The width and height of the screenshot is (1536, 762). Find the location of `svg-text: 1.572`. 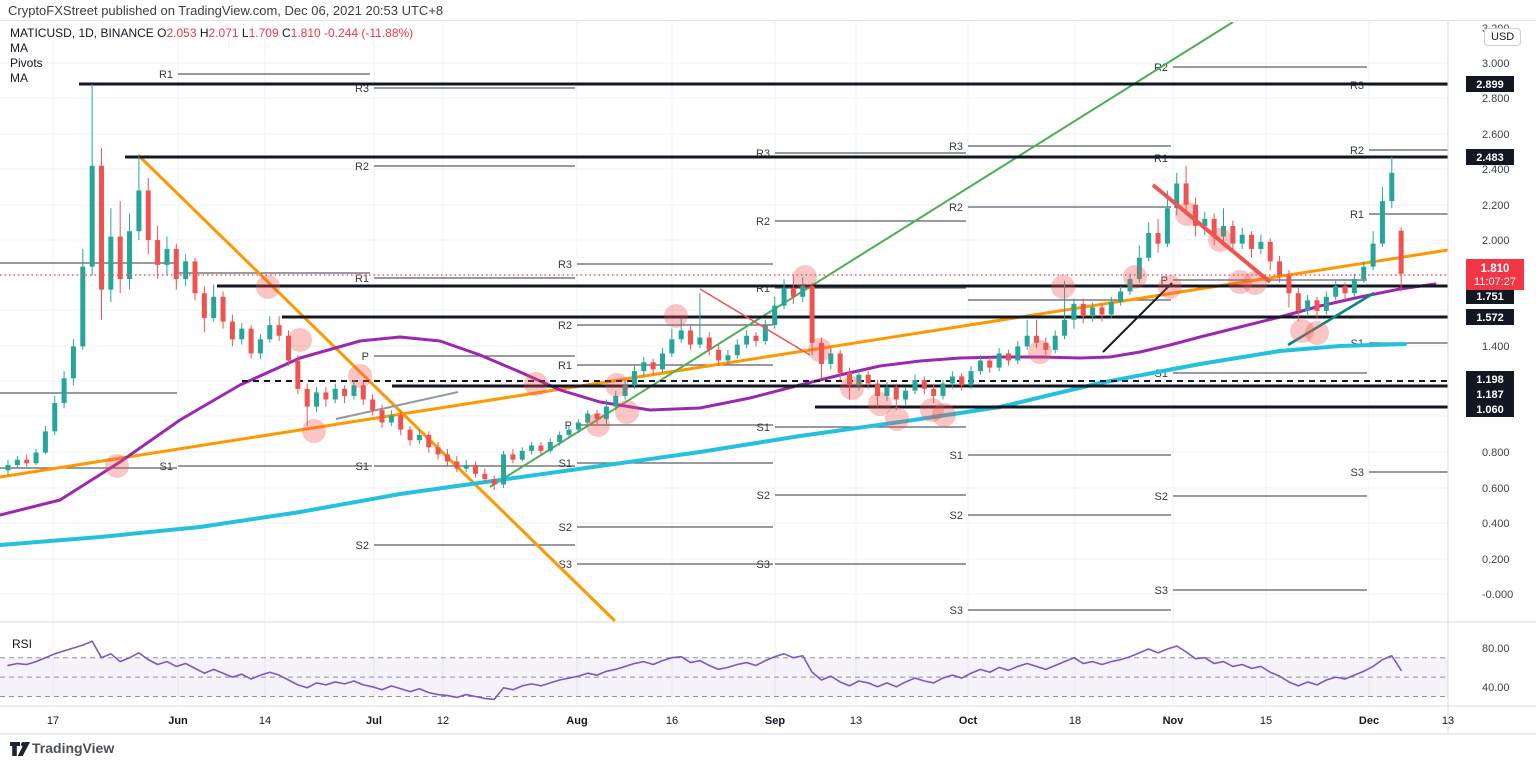

svg-text: 1.572 is located at coordinates (1490, 318).